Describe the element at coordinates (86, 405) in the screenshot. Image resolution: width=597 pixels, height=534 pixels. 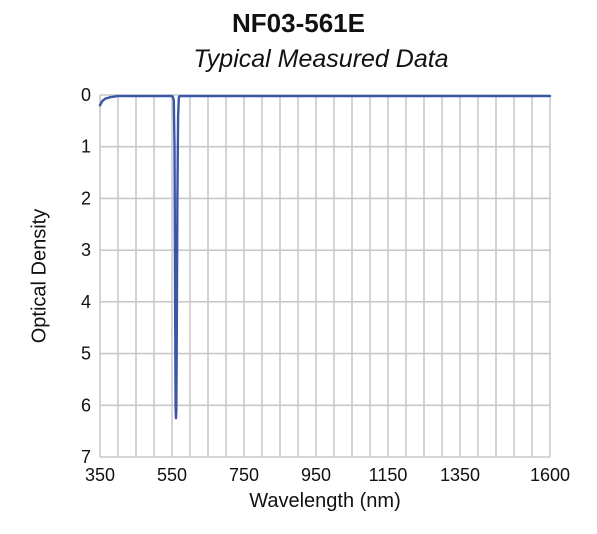
I see `y-tick-label: 6` at that location.